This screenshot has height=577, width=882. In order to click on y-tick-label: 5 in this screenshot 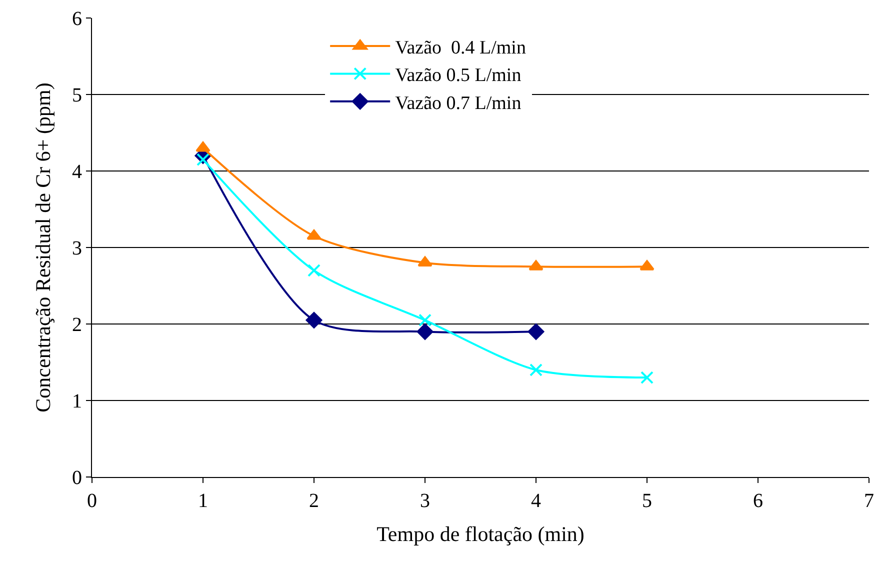, I will do `click(77, 95)`.